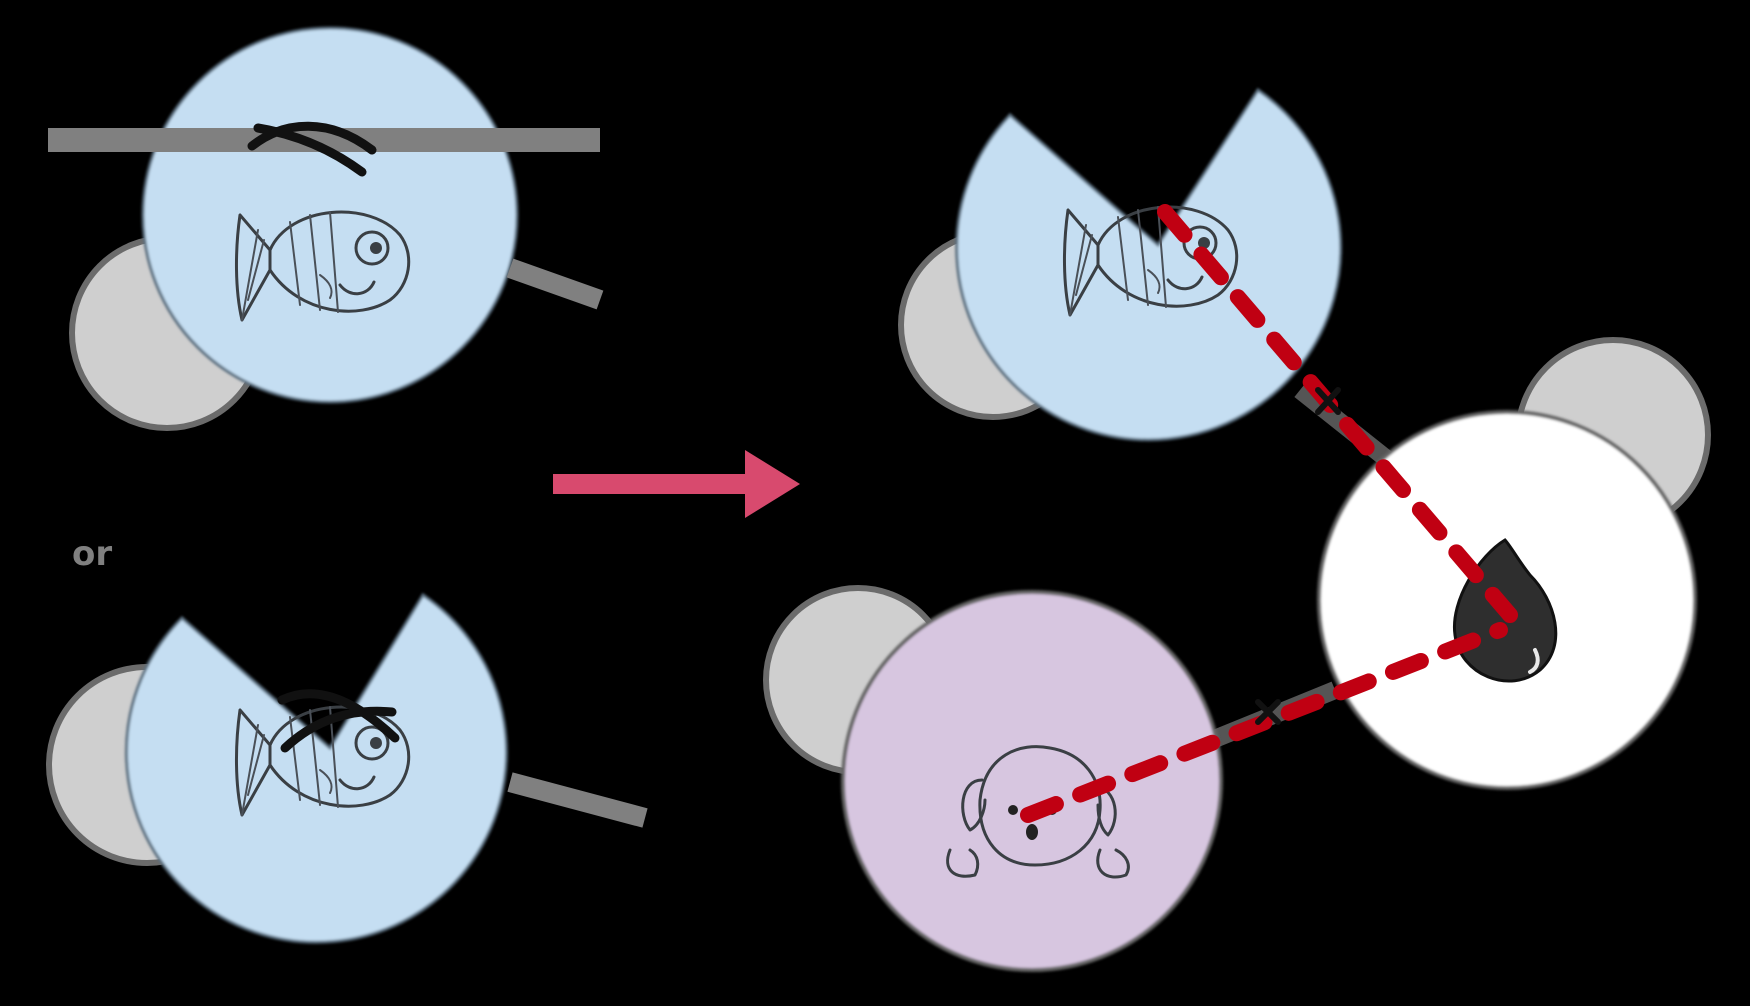 The height and width of the screenshot is (1006, 1750). Describe the element at coordinates (347, 768) in the screenshot. I see `left-bottom-group` at that location.